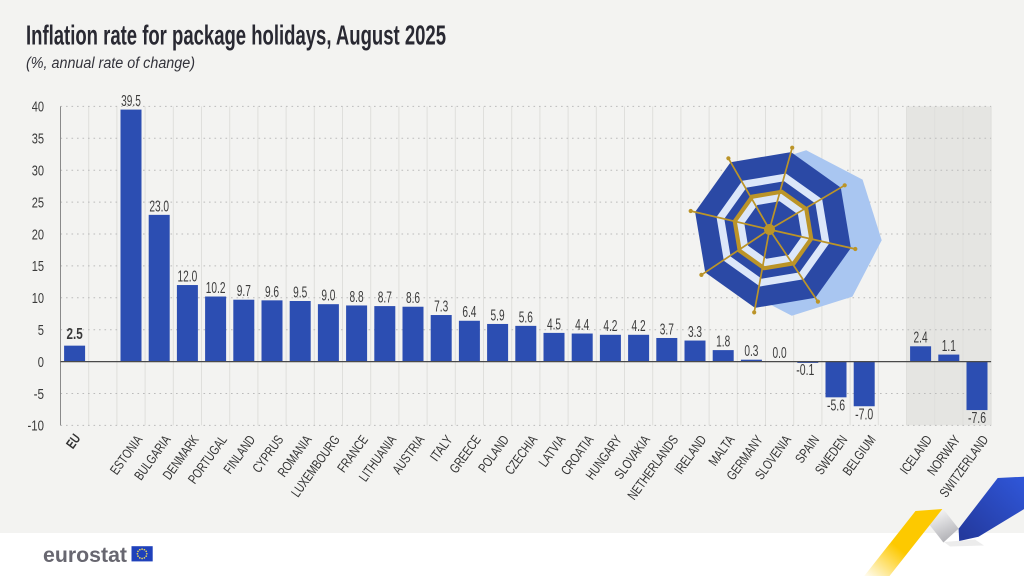  What do you see at coordinates (864, 414) in the screenshot?
I see `svg-text: -7.0` at bounding box center [864, 414].